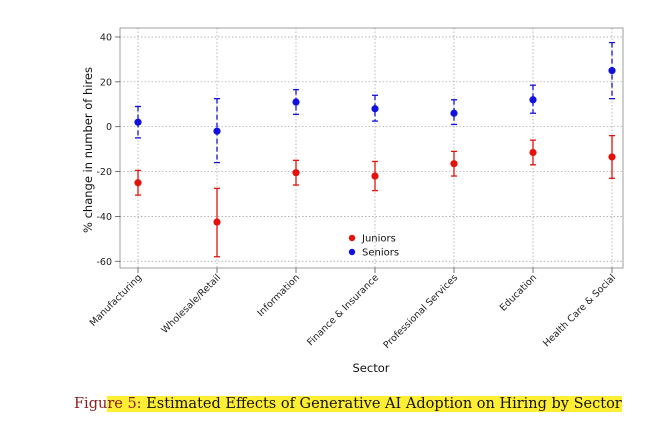  Describe the element at coordinates (371, 368) in the screenshot. I see `x-axis-title: Sector` at that location.